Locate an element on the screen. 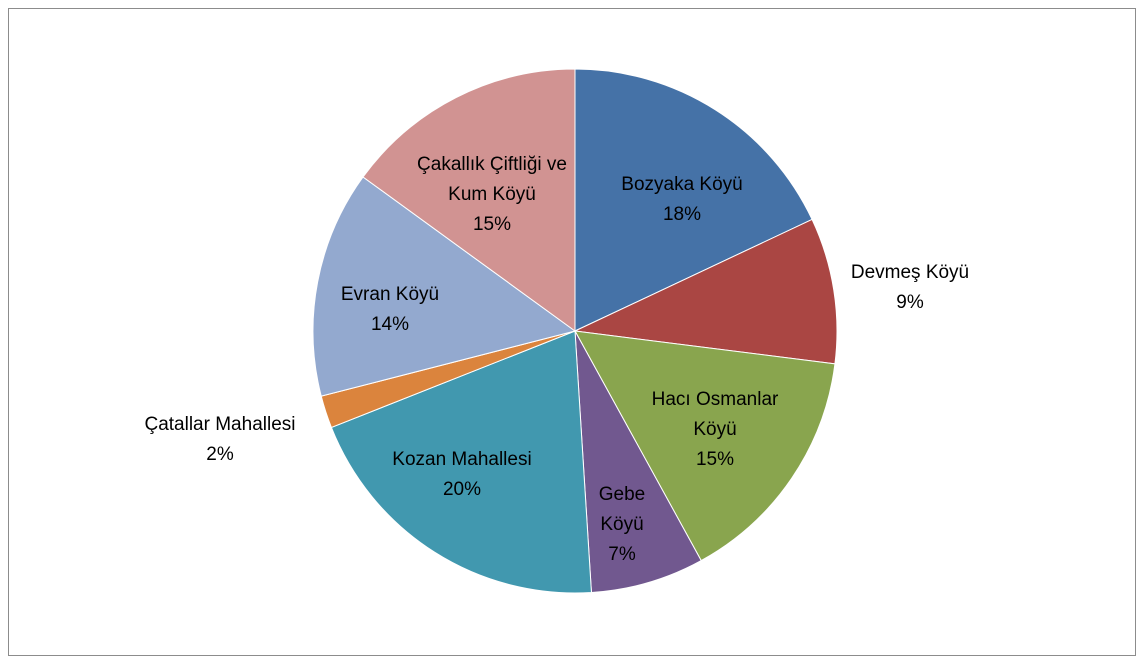 The width and height of the screenshot is (1144, 664). value-label: 7% is located at coordinates (622, 554).